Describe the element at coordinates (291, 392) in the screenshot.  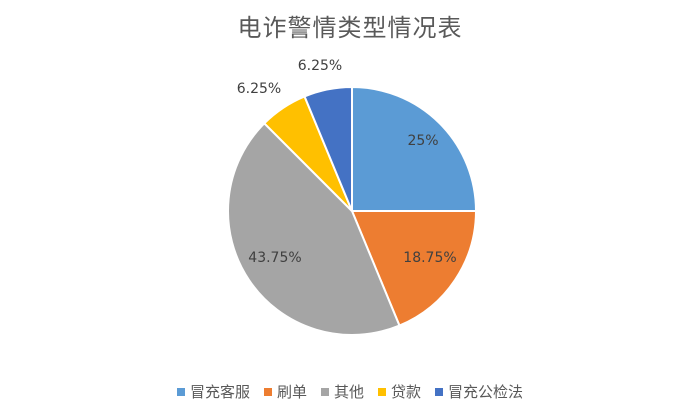
I see `legend-label-1: 刷单` at that location.